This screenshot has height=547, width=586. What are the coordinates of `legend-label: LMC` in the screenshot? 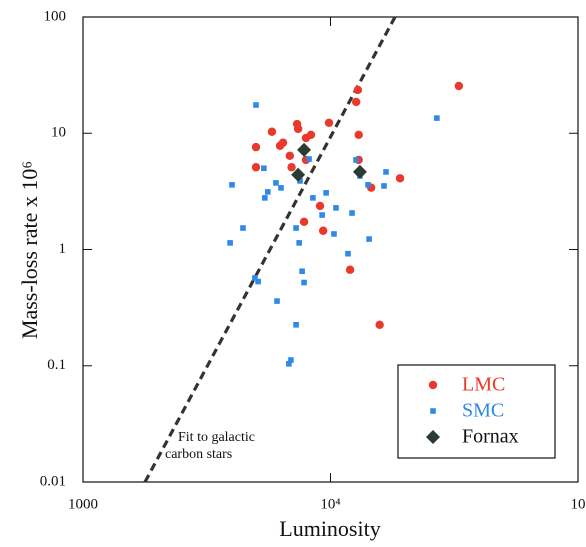 It's located at (483, 385).